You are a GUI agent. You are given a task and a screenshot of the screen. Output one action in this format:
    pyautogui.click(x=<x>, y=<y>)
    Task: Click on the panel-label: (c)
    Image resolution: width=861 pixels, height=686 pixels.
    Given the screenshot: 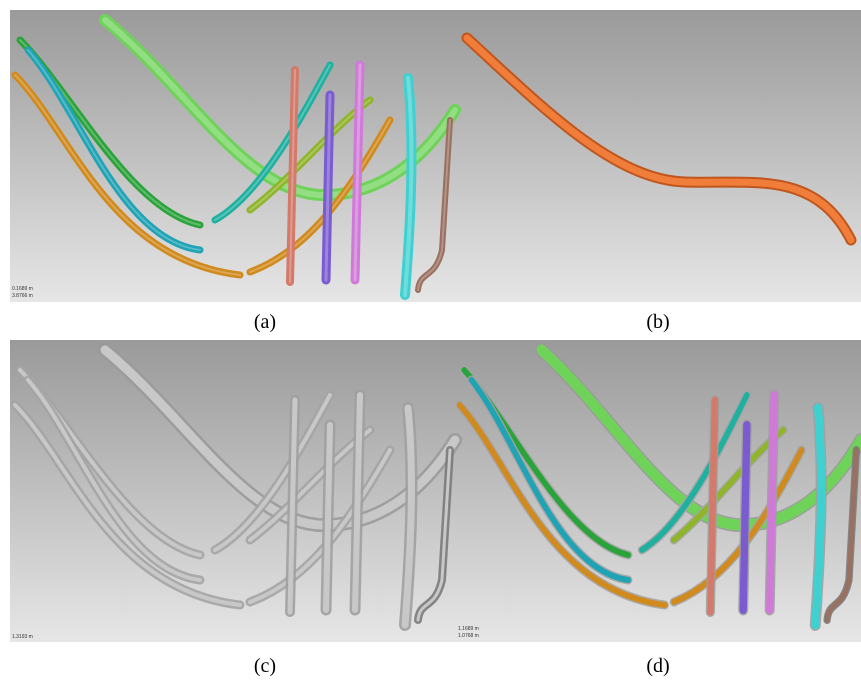 What is the action you would take?
    pyautogui.click(x=265, y=666)
    